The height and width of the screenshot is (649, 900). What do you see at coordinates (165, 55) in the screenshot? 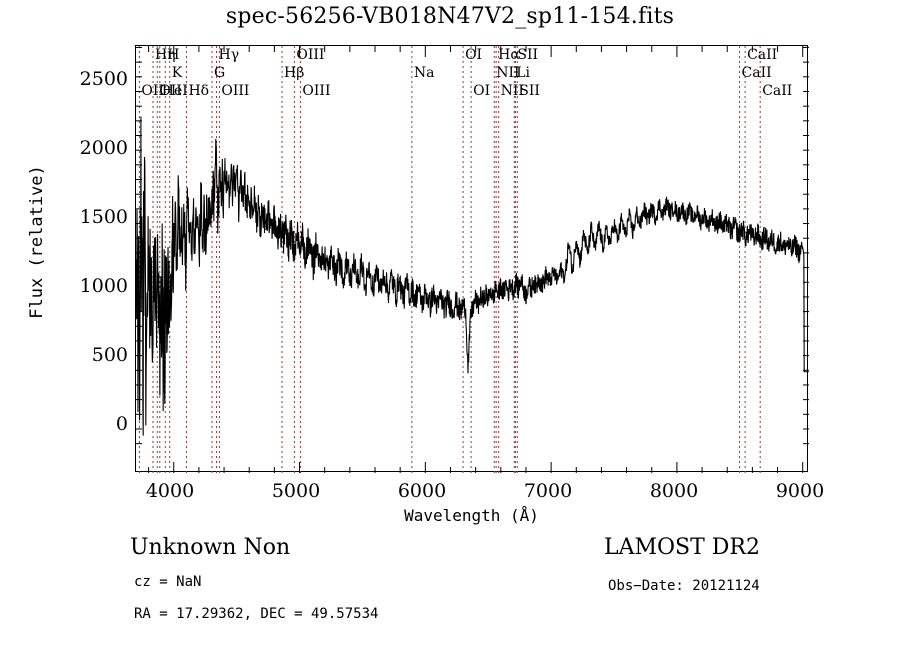
I see `line-label-Hη: Hη` at bounding box center [165, 55].